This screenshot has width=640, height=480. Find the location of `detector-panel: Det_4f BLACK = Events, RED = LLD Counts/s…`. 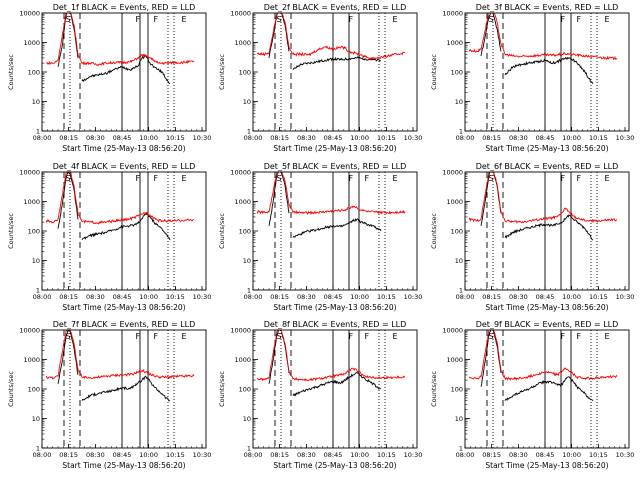

detector-panel: Det_4f BLACK = Events, RED = LLD Counts/s… is located at coordinates (109, 237).